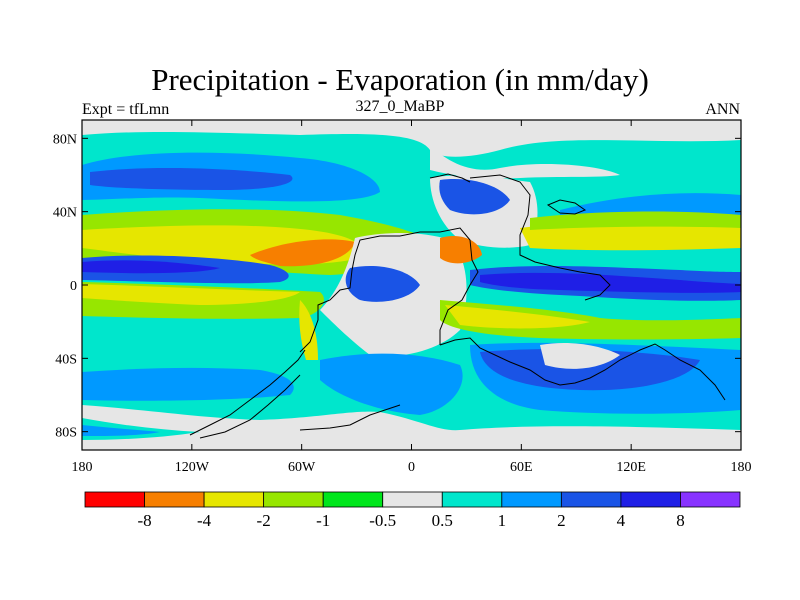 This screenshot has width=800, height=600. I want to click on colorbar: -8 -4 -2 -1 -0.5 0.5 1 2 4 8, so click(412, 510).